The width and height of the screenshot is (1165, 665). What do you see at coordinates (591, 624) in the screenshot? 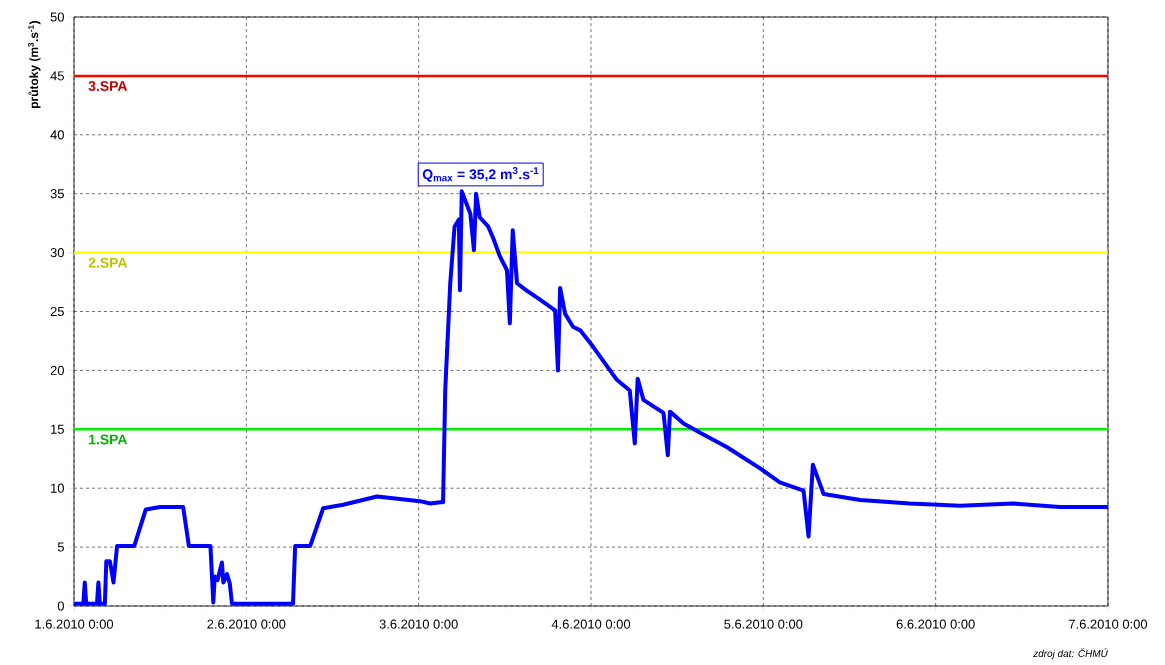
I see `x-tick-label: 4.6.2010 0:00` at bounding box center [591, 624].